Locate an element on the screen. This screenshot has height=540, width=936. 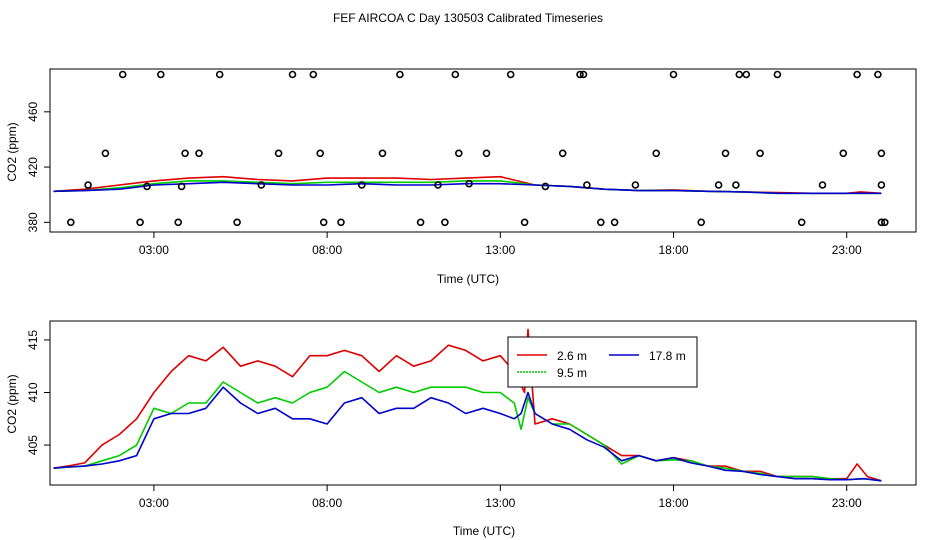
bottom-y-tick-label: 410 is located at coordinates (33, 392).